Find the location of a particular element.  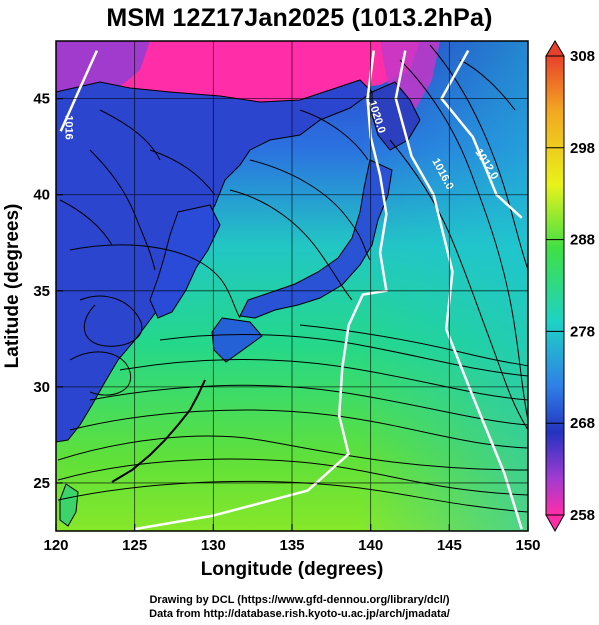

colorbar-top-arrow is located at coordinates (555, 48).